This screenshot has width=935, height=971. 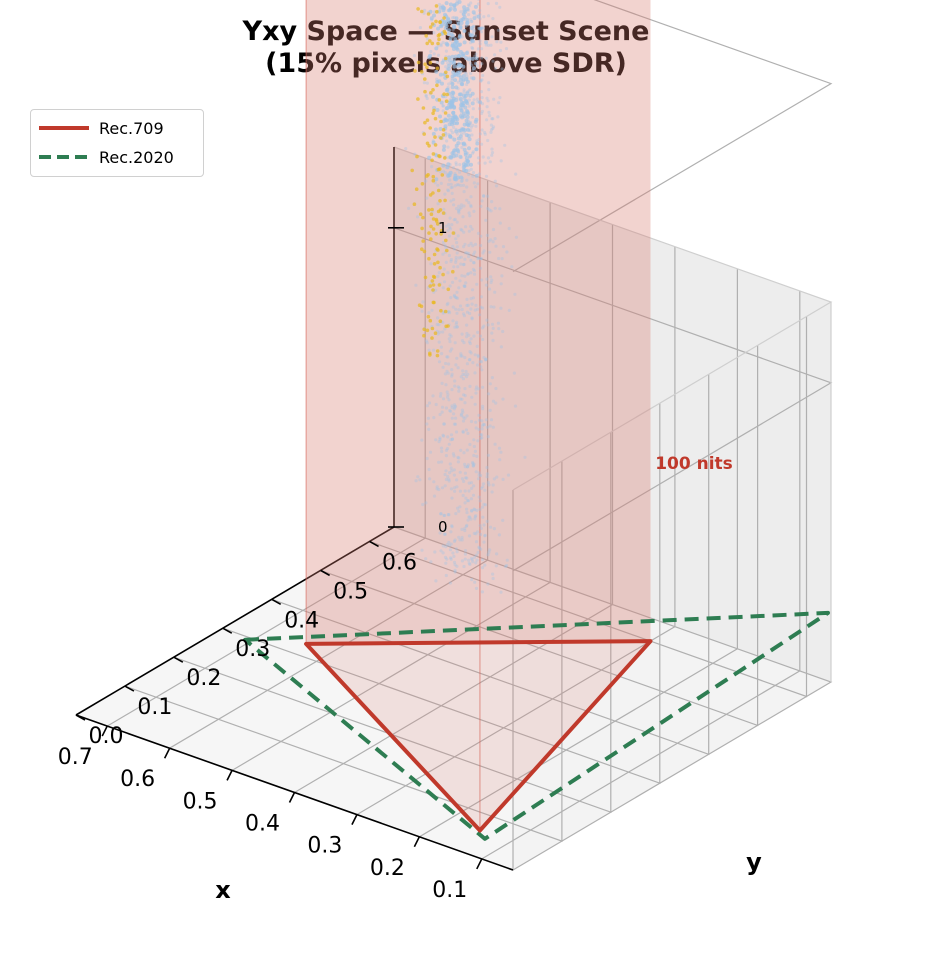 What do you see at coordinates (167, 753) in the screenshot?
I see `x-tick-mark` at bounding box center [167, 753].